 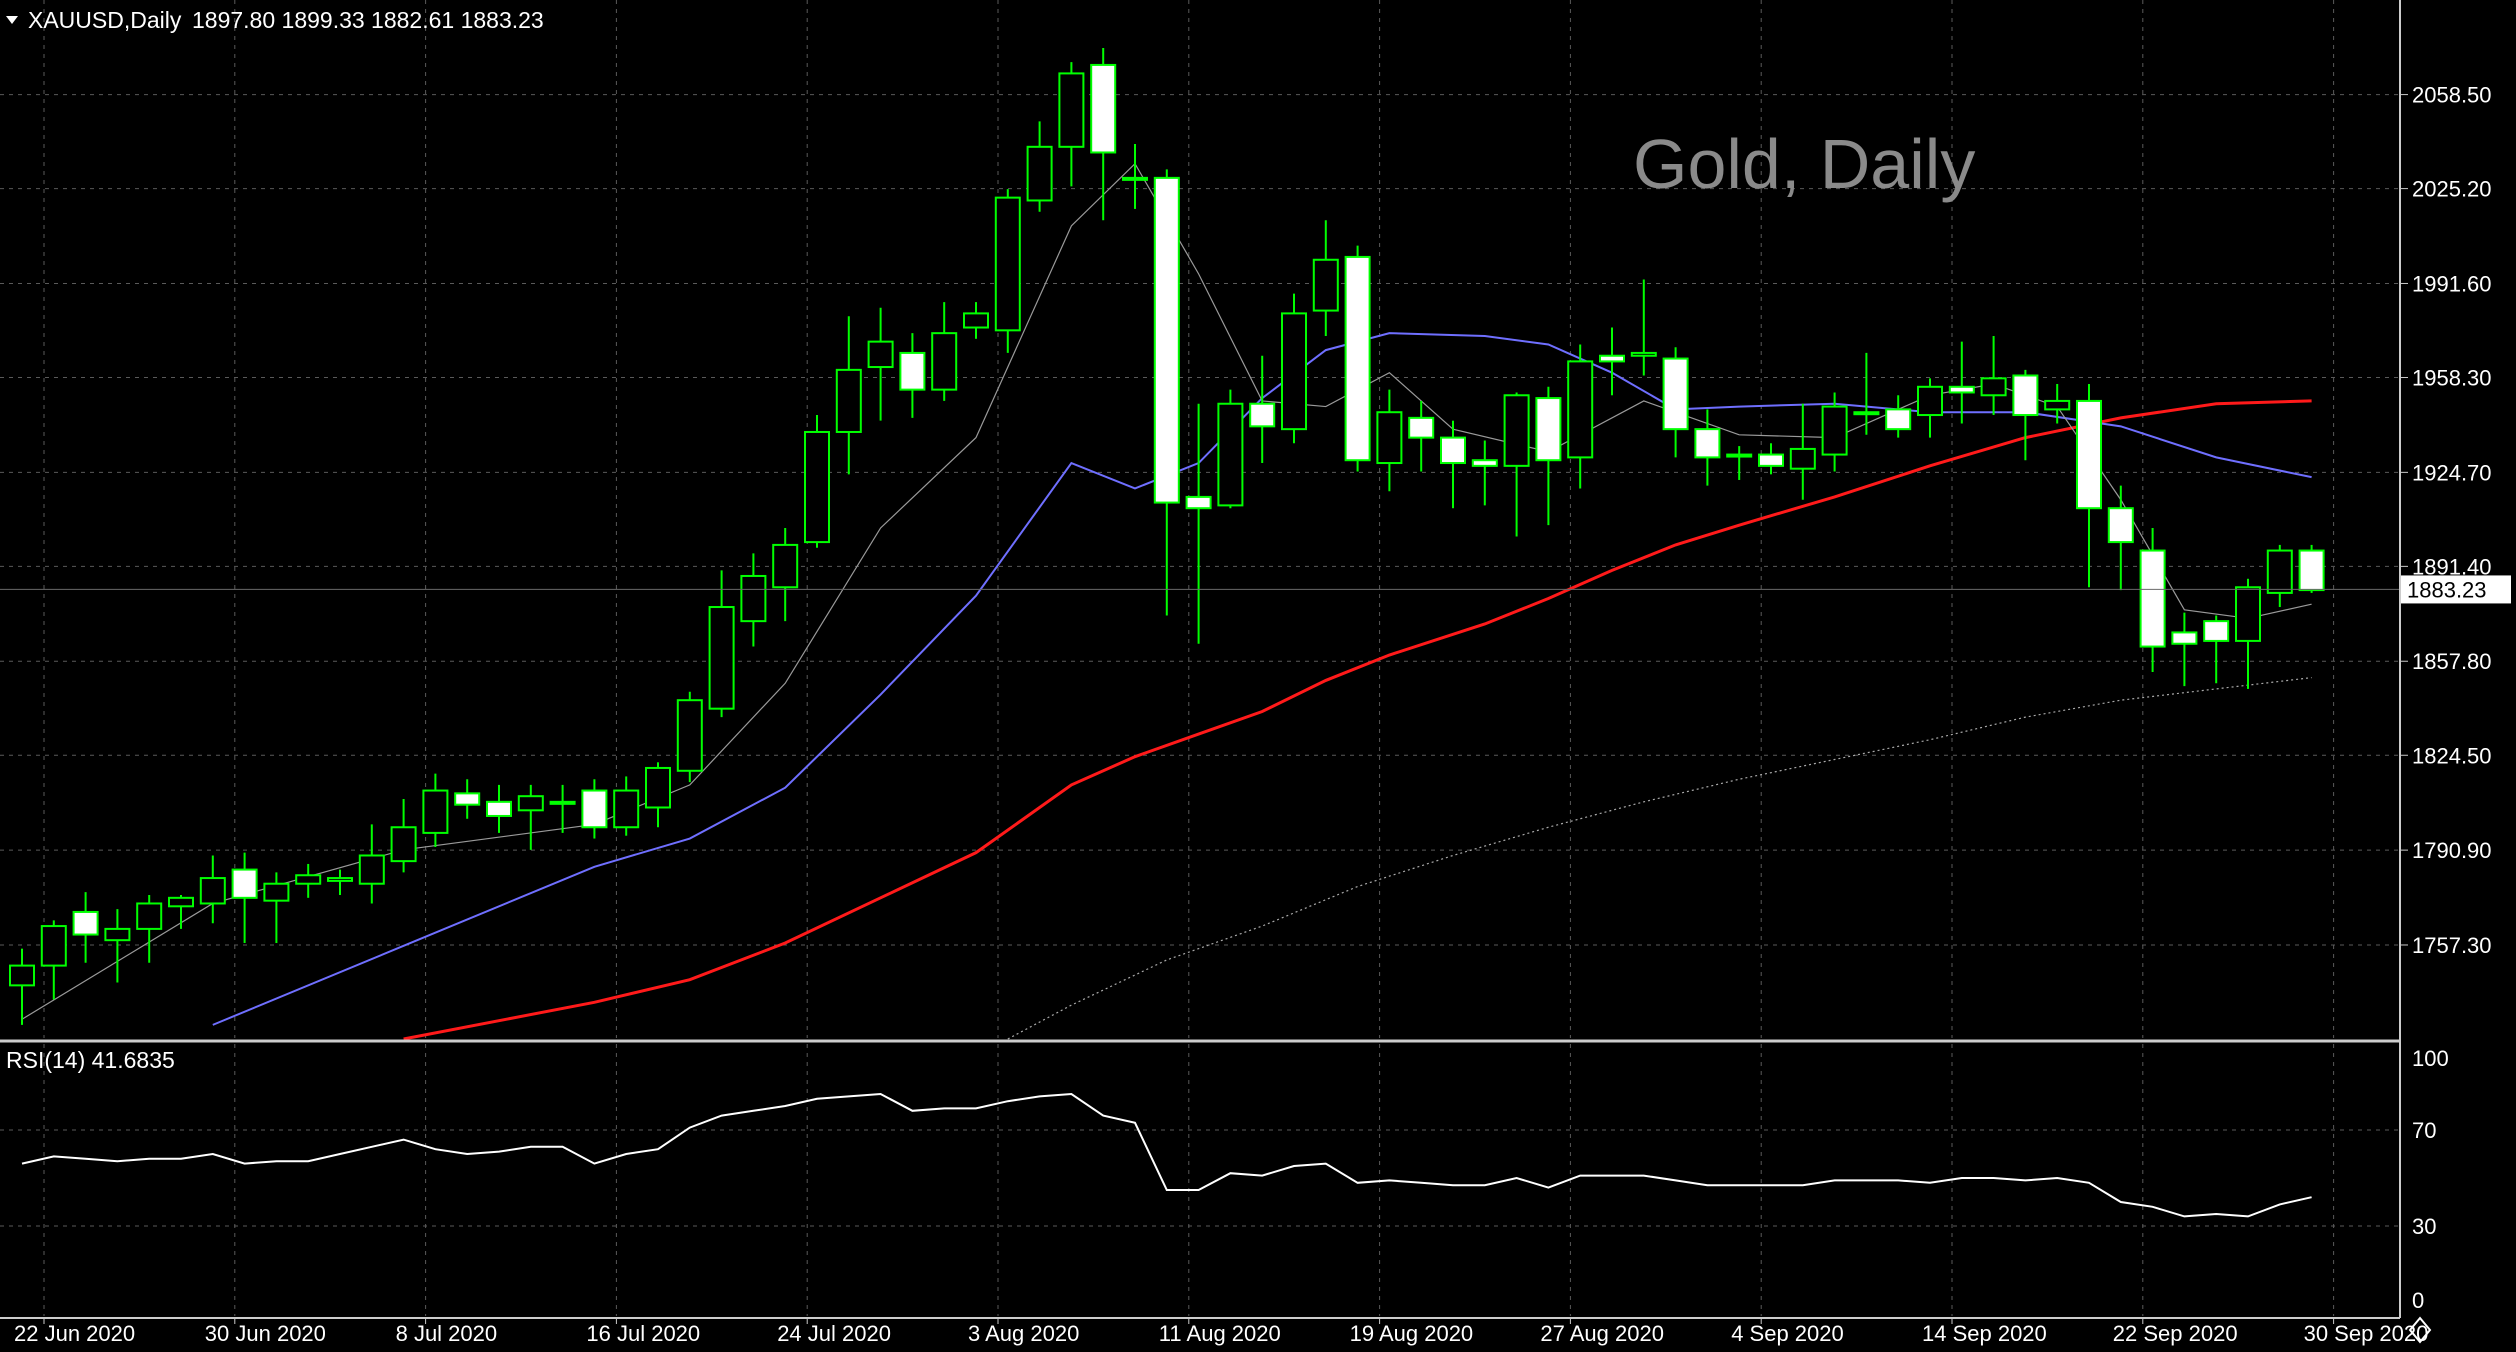 I want to click on price-tick-label: 2058.50, so click(x=2452, y=95).